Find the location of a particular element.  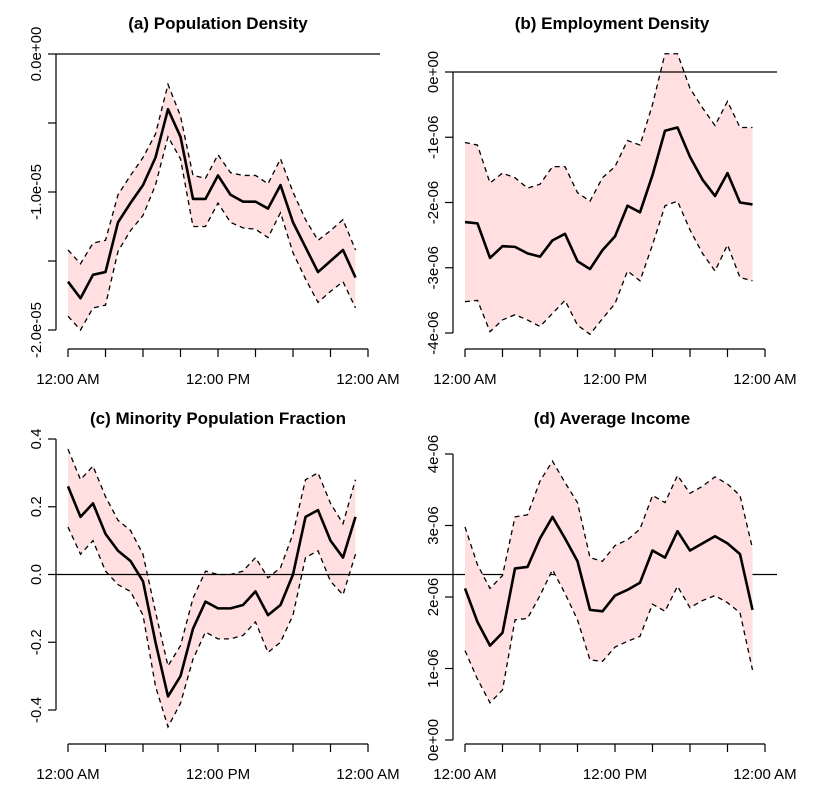

y-tick-label: 0.0 is located at coordinates (36, 574).